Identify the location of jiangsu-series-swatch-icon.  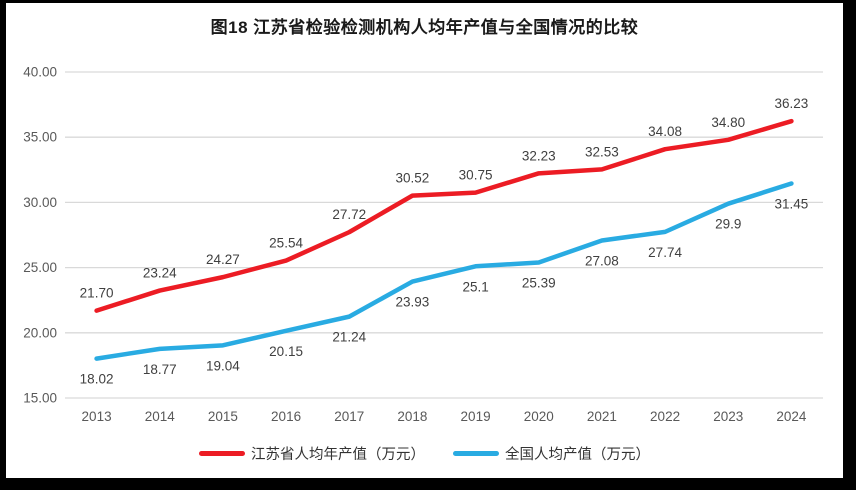
(222, 453).